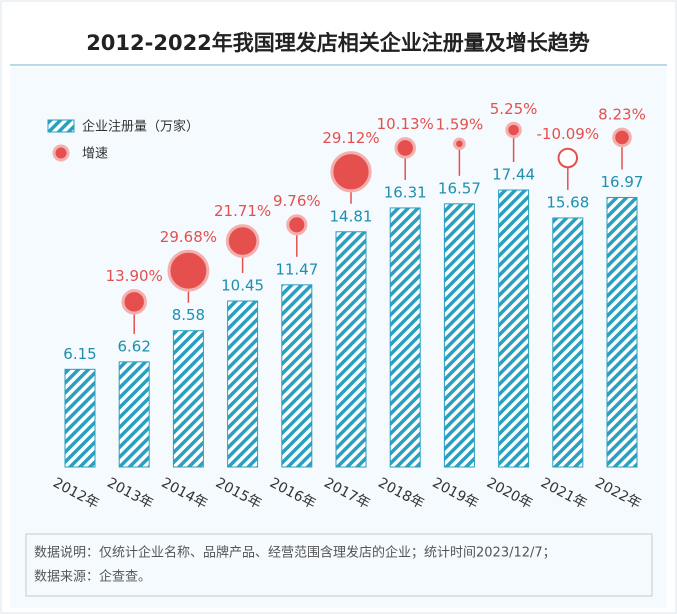  What do you see at coordinates (95, 154) in the screenshot?
I see `legend-label: 增速` at bounding box center [95, 154].